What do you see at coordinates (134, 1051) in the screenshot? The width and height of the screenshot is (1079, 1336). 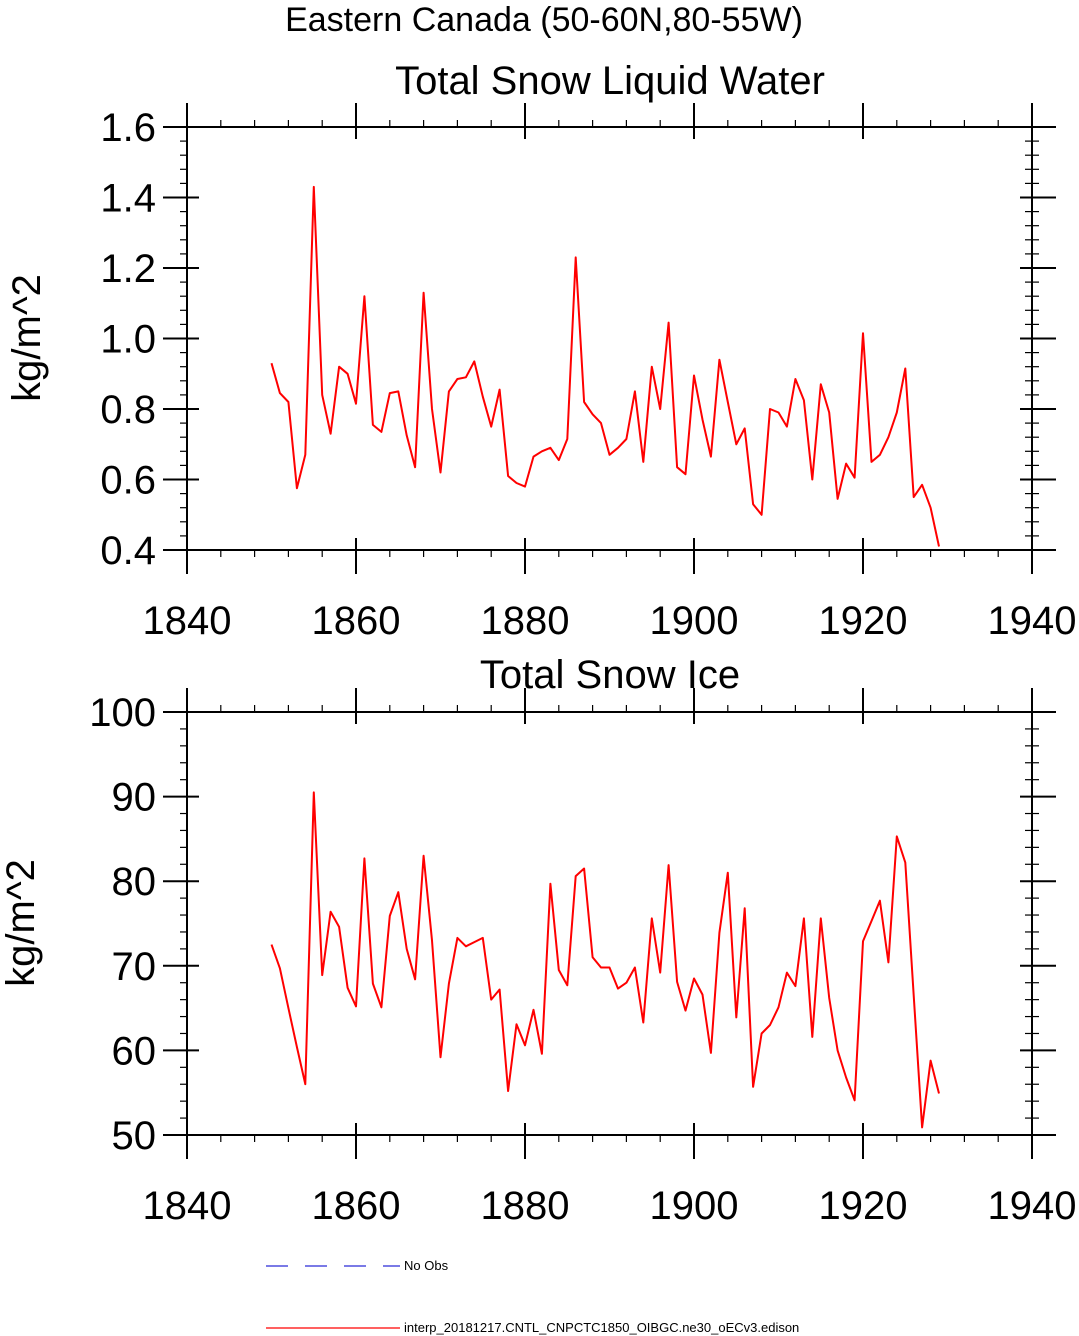 I see `y-tick-label: 60` at bounding box center [134, 1051].